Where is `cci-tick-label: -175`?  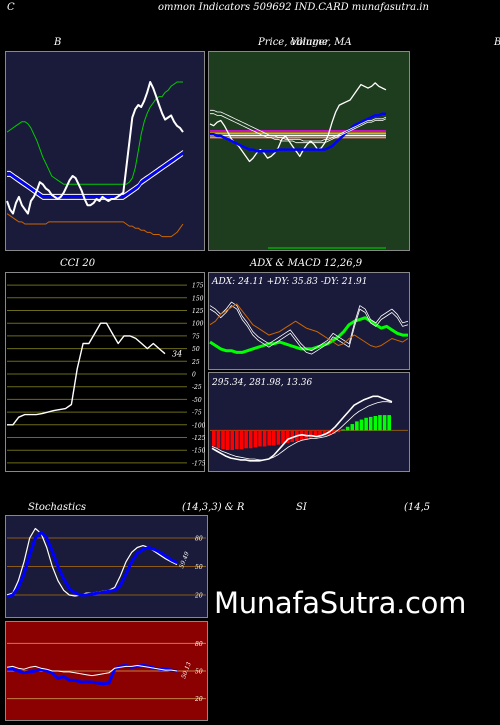
cci-tick-label: -175 is located at coordinates (198, 463).